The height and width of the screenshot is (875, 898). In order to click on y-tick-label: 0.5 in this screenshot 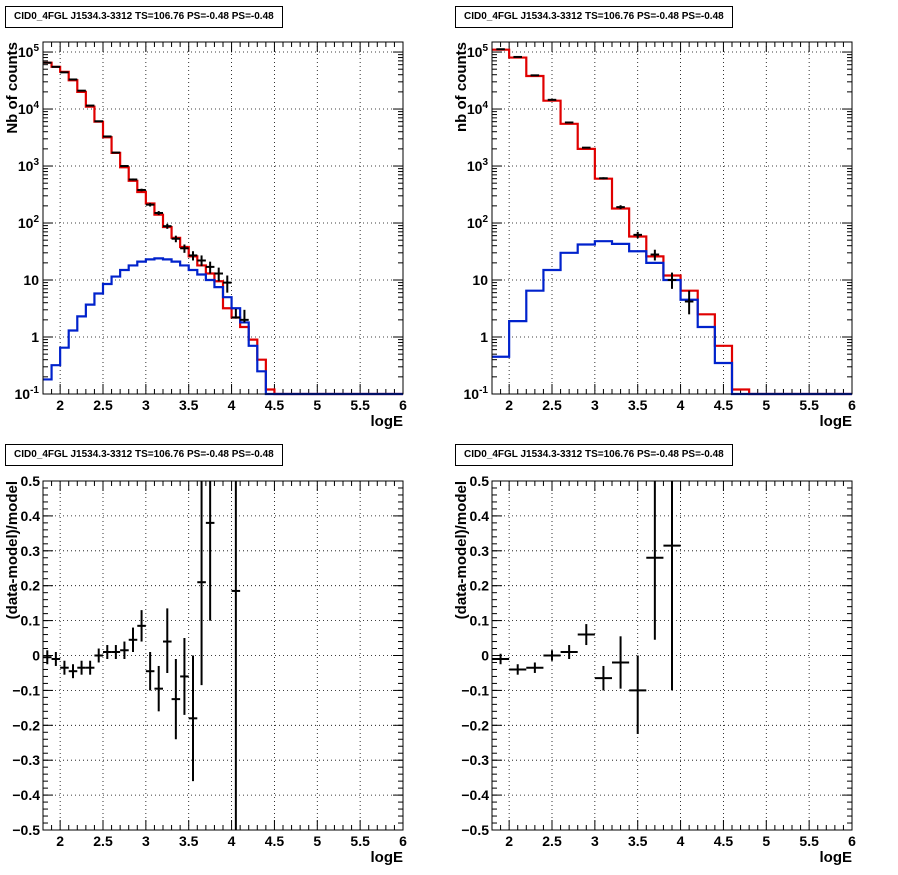, I will do `click(480, 481)`.